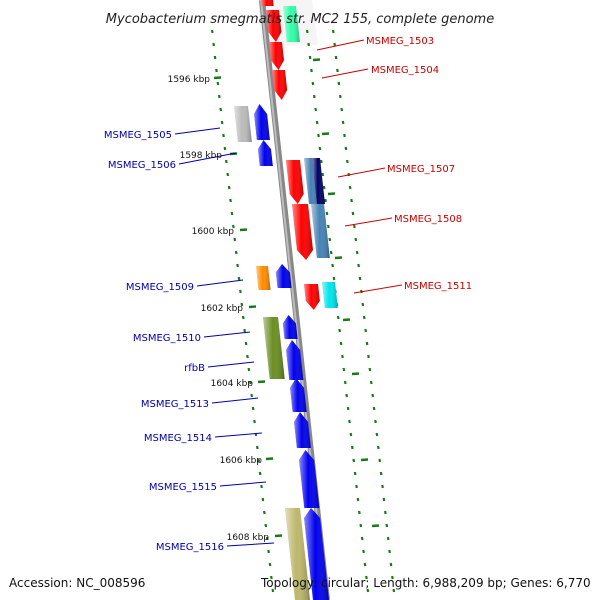  What do you see at coordinates (138, 135) in the screenshot?
I see `gene-label-msmeg-1505: MSMEG_1505` at bounding box center [138, 135].